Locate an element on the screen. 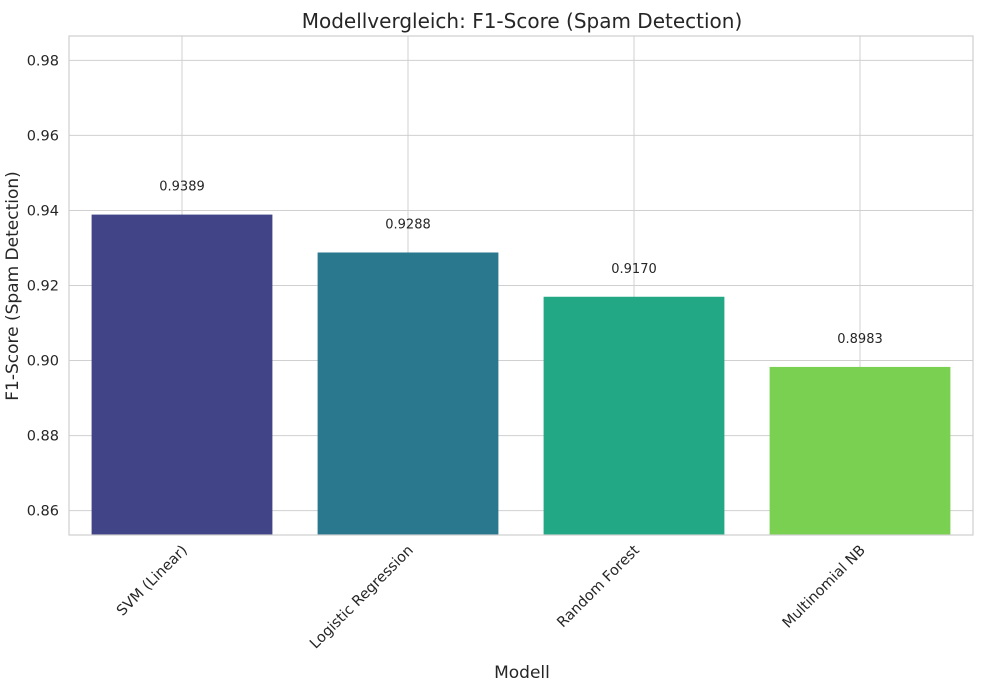 This screenshot has height=690, width=992. y-tick-label: 0.86 is located at coordinates (43, 512).